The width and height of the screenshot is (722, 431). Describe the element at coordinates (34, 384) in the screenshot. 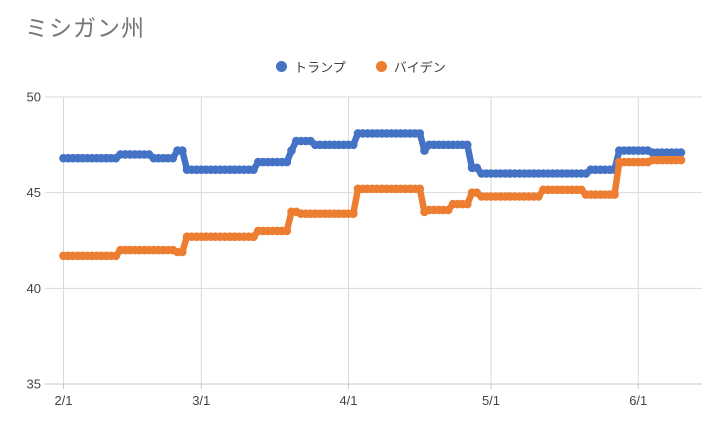

I see `y-tick-label: 35` at that location.